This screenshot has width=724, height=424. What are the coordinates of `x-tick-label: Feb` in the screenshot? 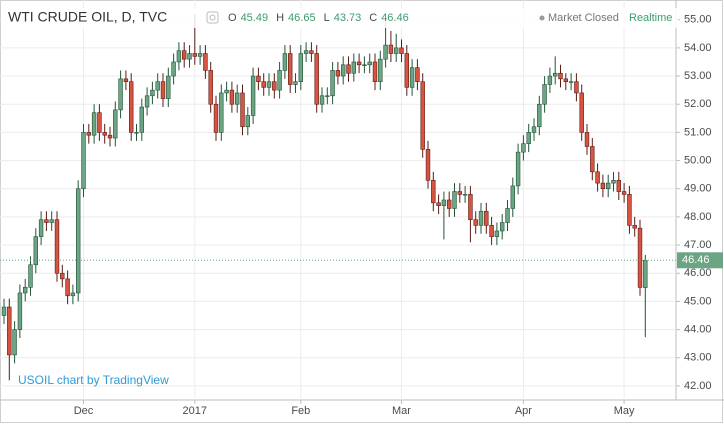 It's located at (300, 411).